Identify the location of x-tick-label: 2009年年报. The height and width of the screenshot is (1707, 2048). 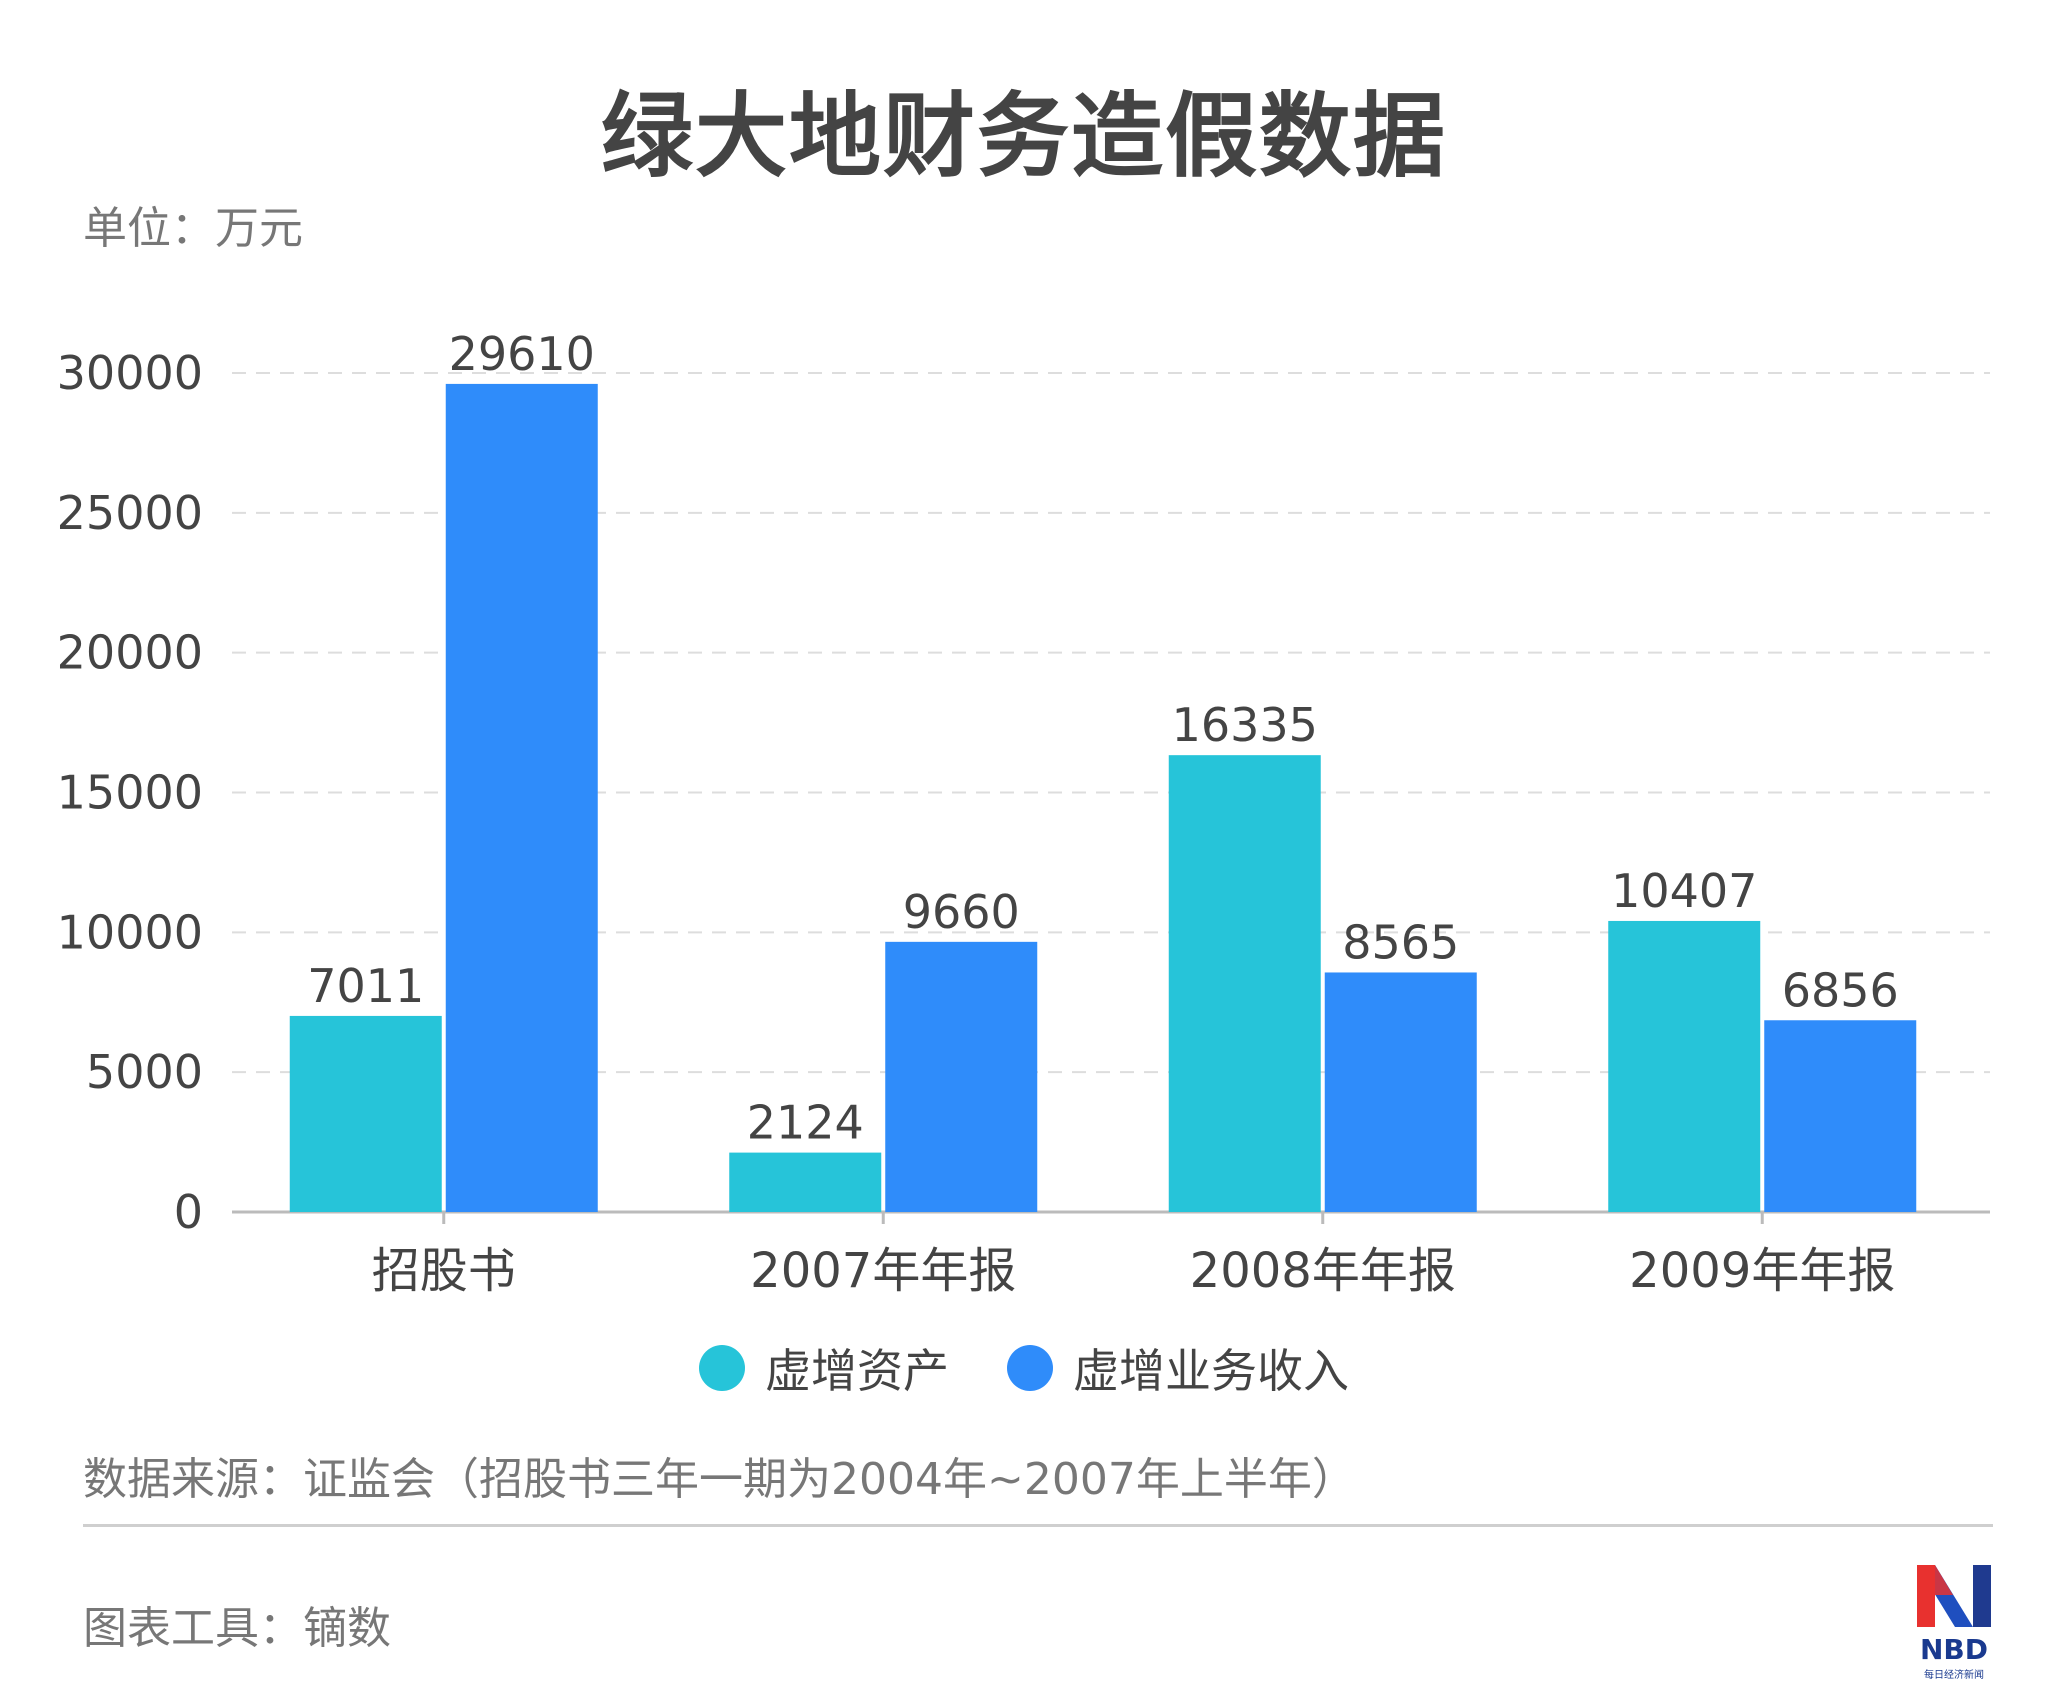
(1762, 1271).